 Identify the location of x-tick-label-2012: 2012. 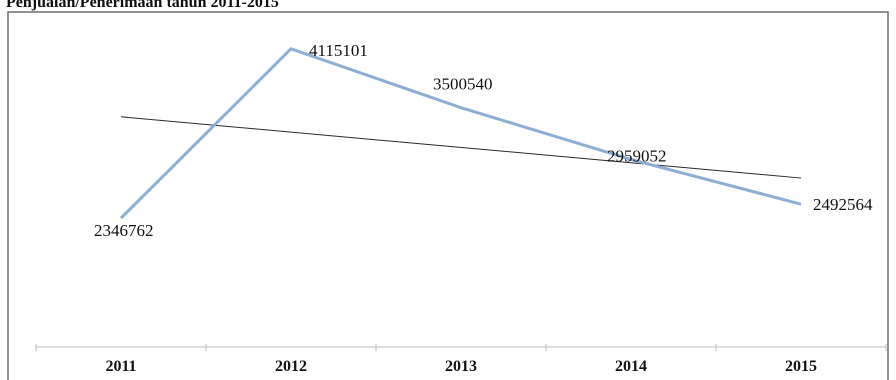
(291, 366).